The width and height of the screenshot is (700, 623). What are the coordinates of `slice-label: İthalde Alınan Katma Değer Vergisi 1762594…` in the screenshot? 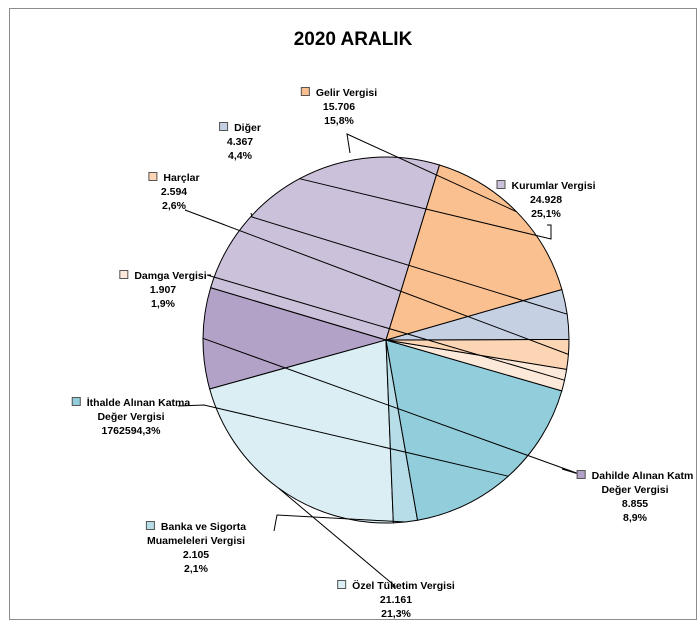 It's located at (131, 417).